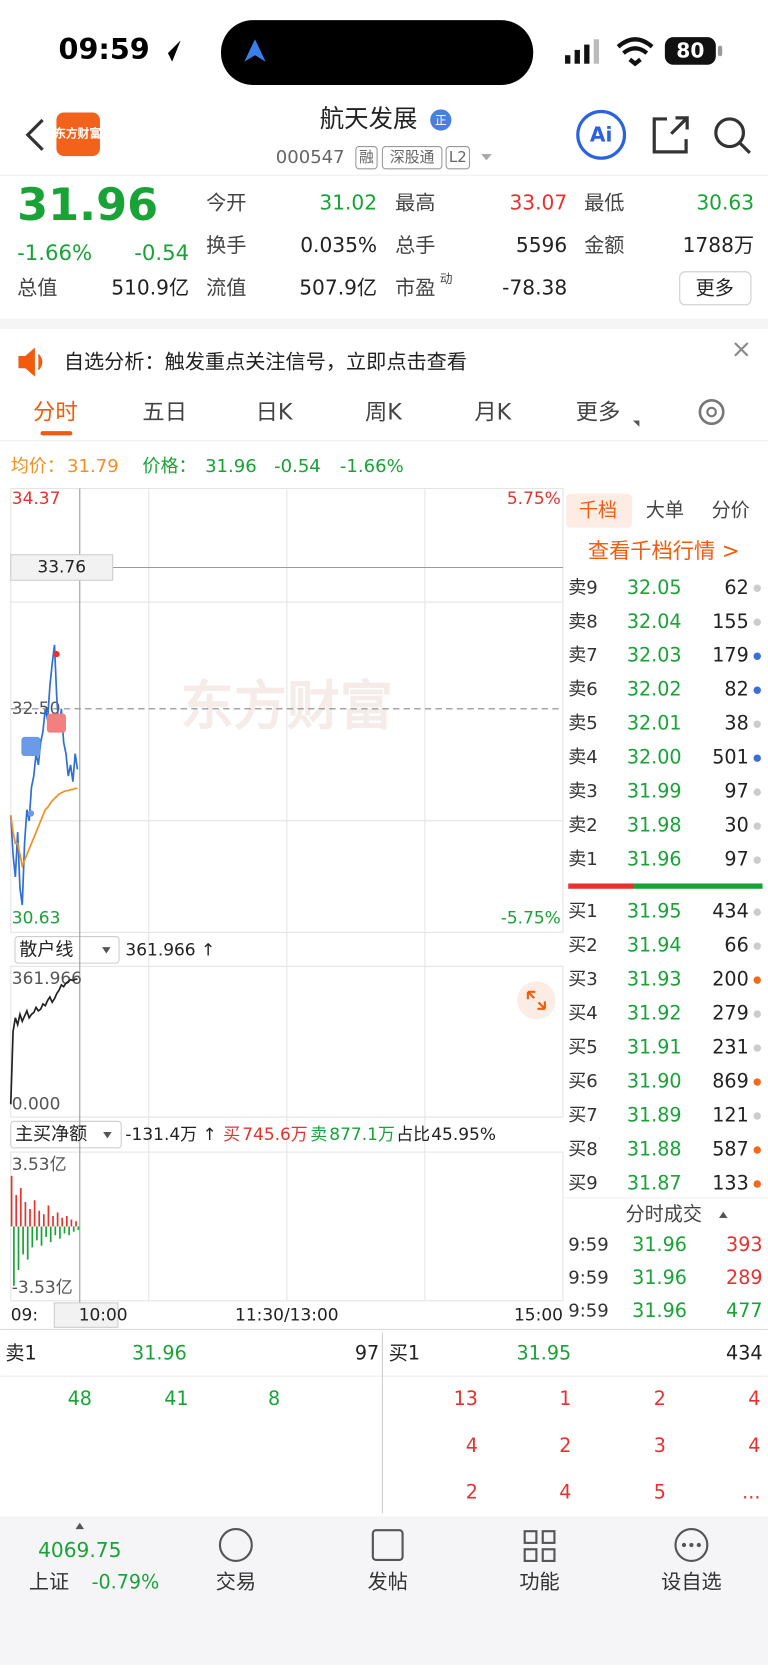 The width and height of the screenshot is (768, 1669). Describe the element at coordinates (598, 413) in the screenshot. I see `tab: 更多` at that location.